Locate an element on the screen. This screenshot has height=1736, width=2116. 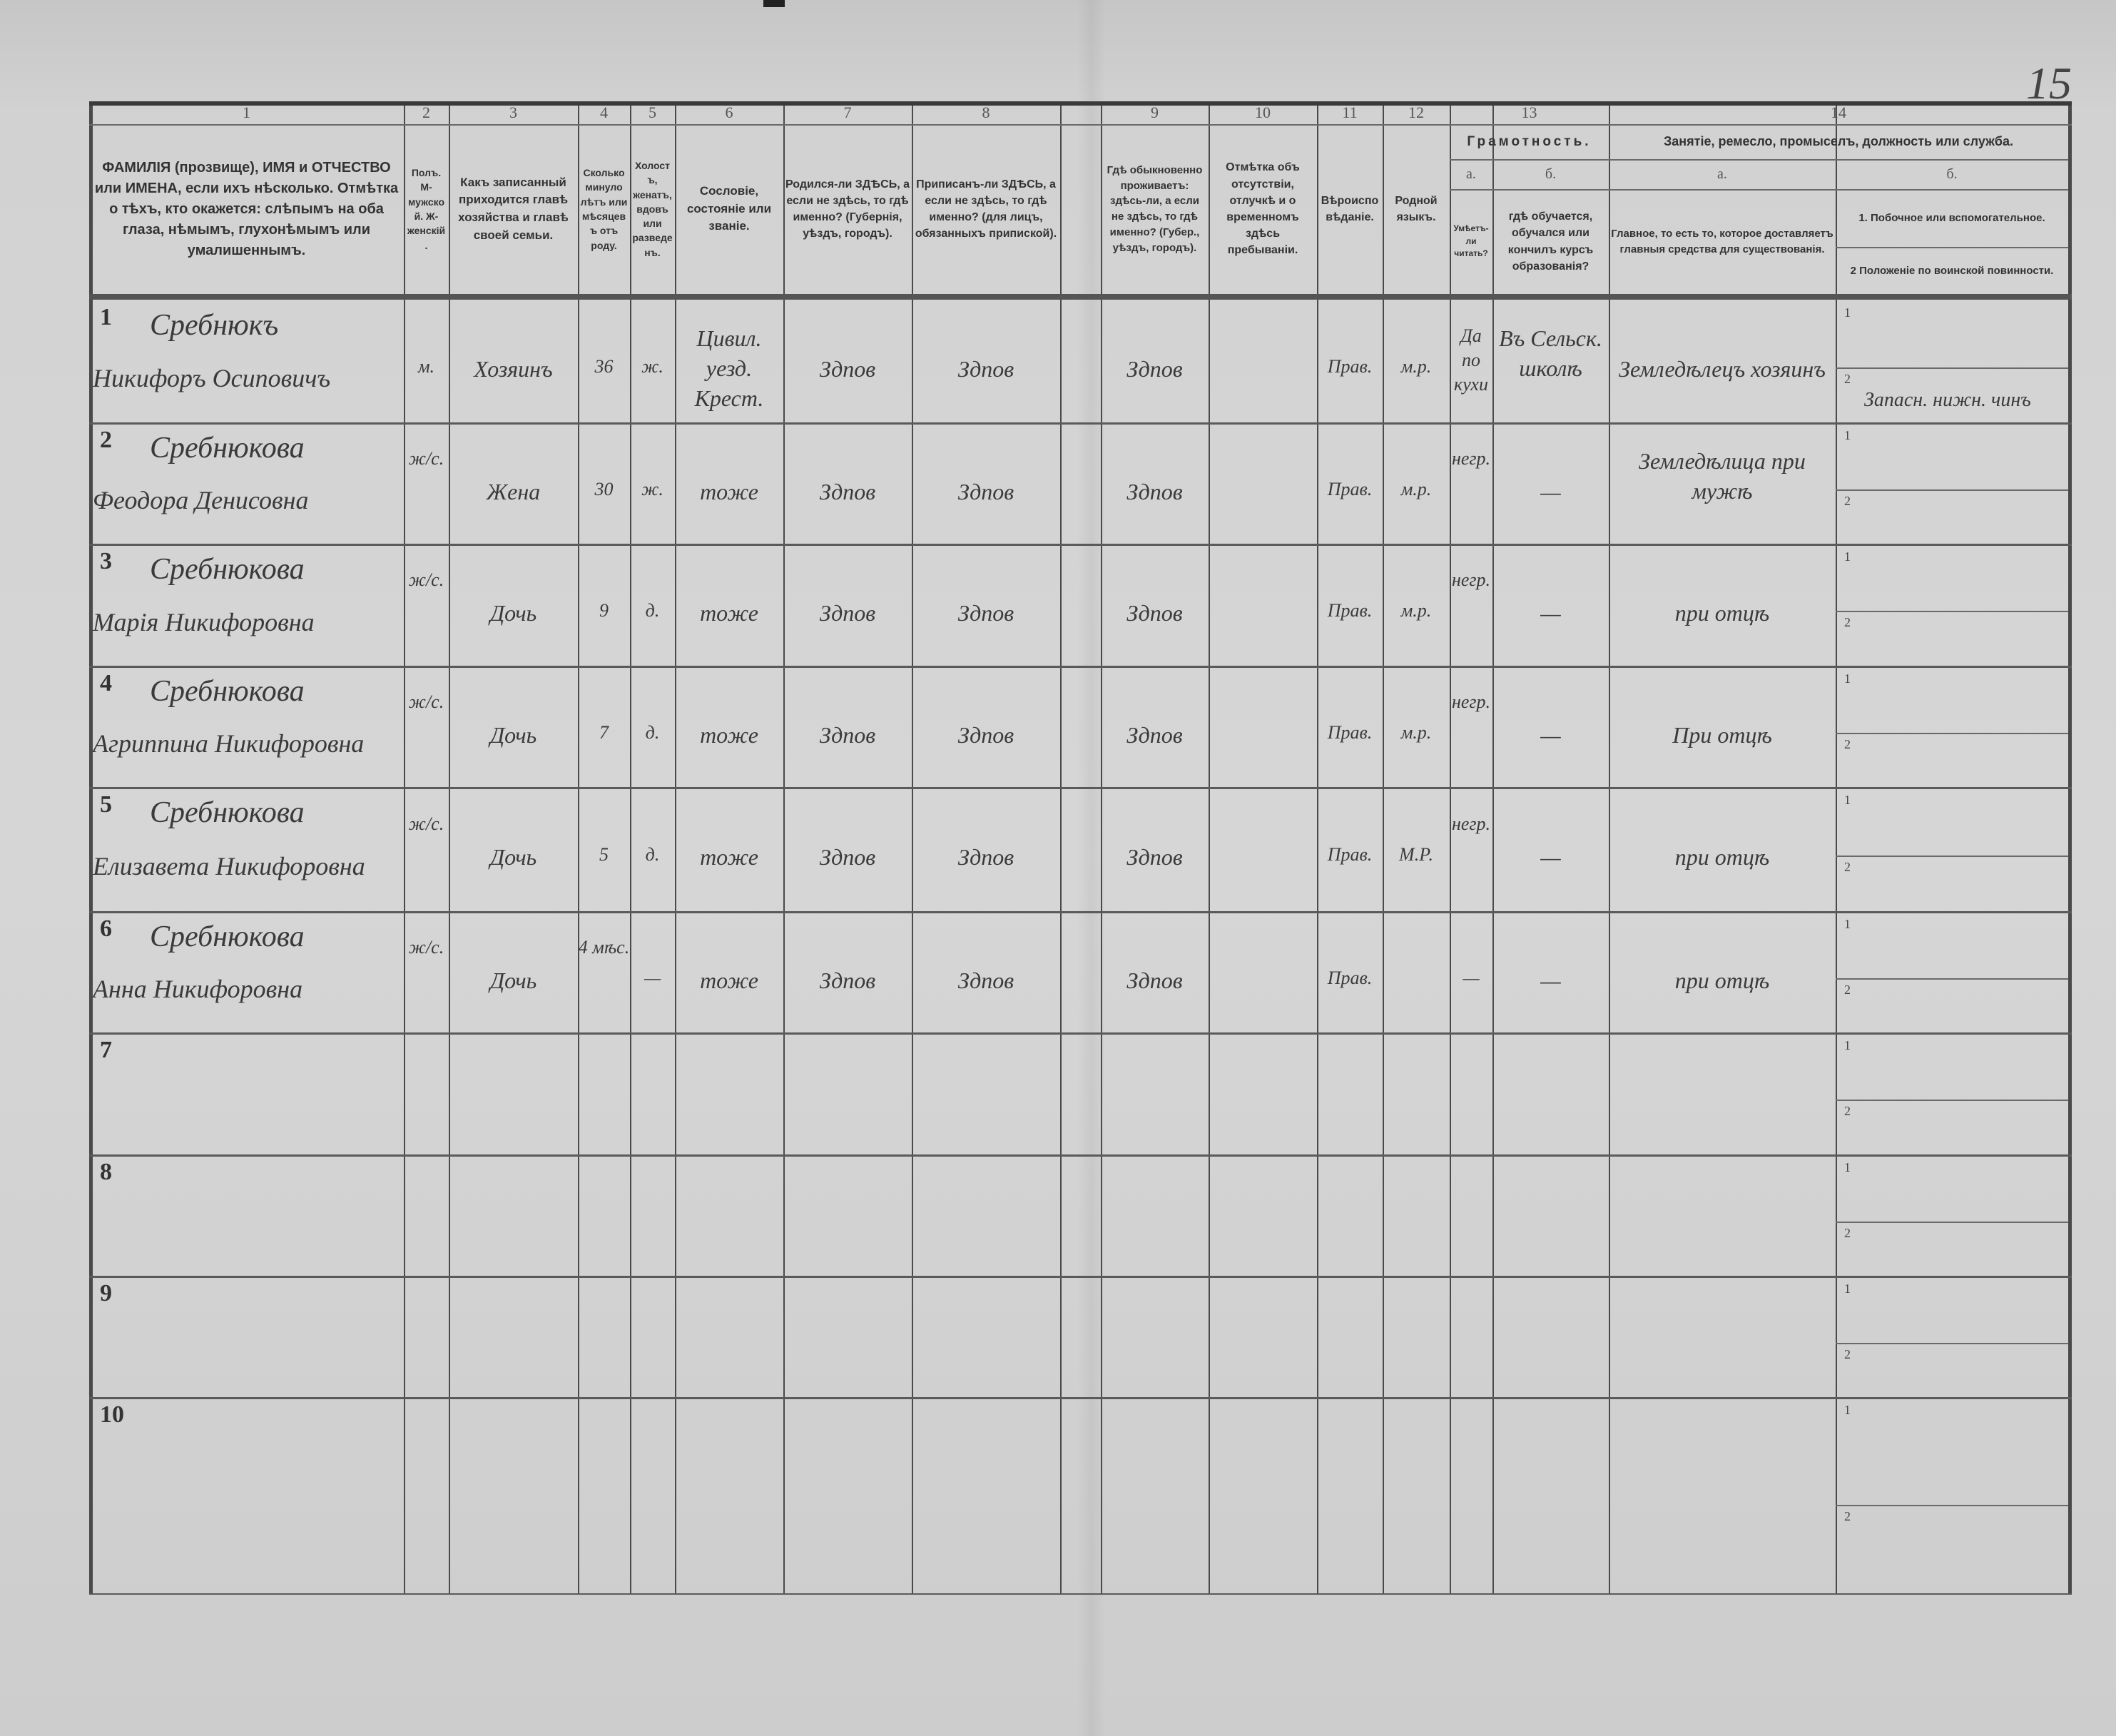
column-number: 1 is located at coordinates (246, 112).